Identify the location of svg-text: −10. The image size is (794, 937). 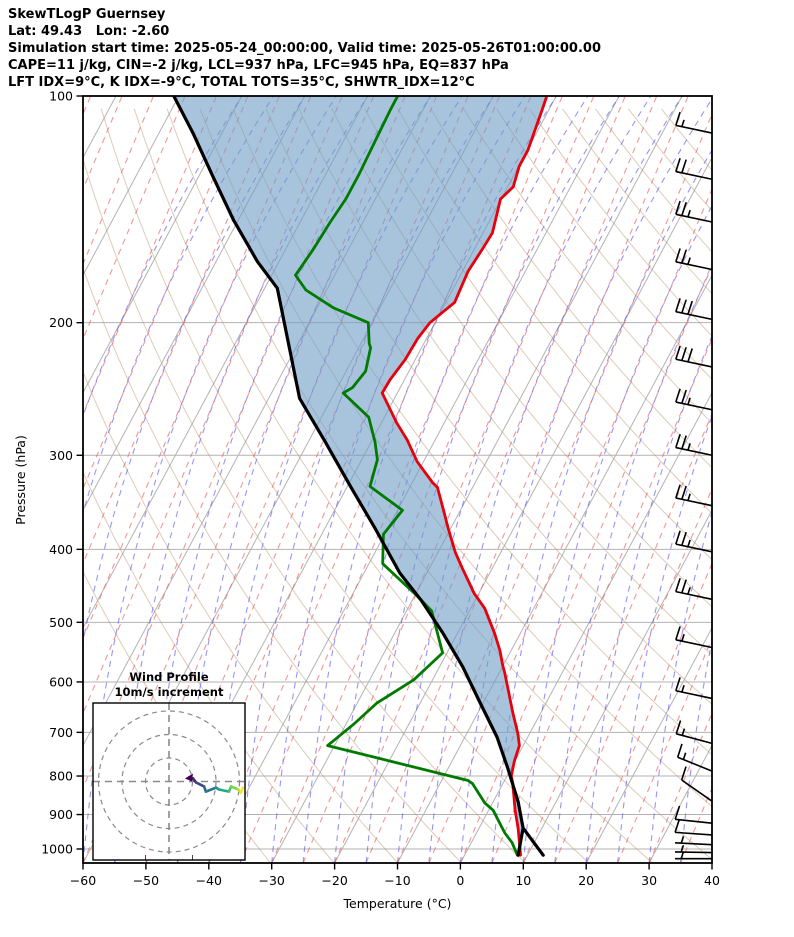
(397, 880).